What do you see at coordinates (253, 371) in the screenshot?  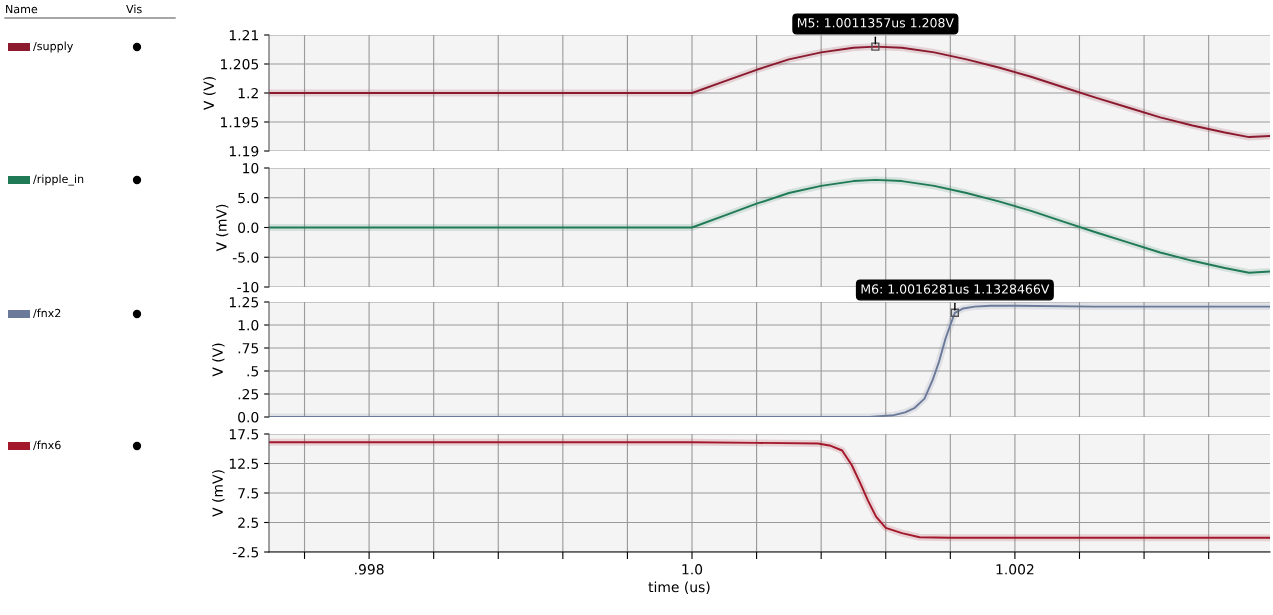 I see `y-tick-label: .5` at bounding box center [253, 371].